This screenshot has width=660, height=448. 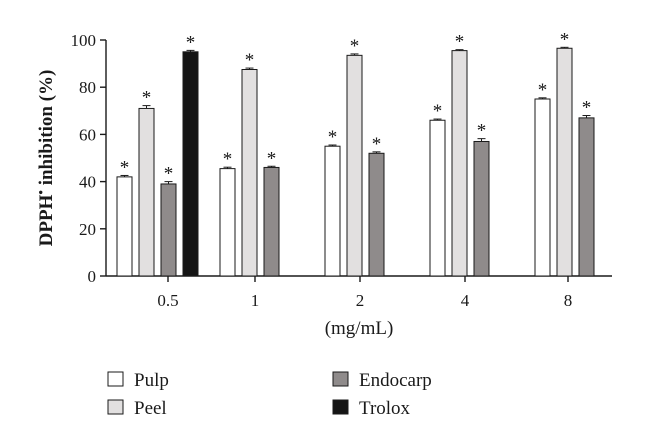 What do you see at coordinates (92, 276) in the screenshot?
I see `y-tick-label: 0` at bounding box center [92, 276].